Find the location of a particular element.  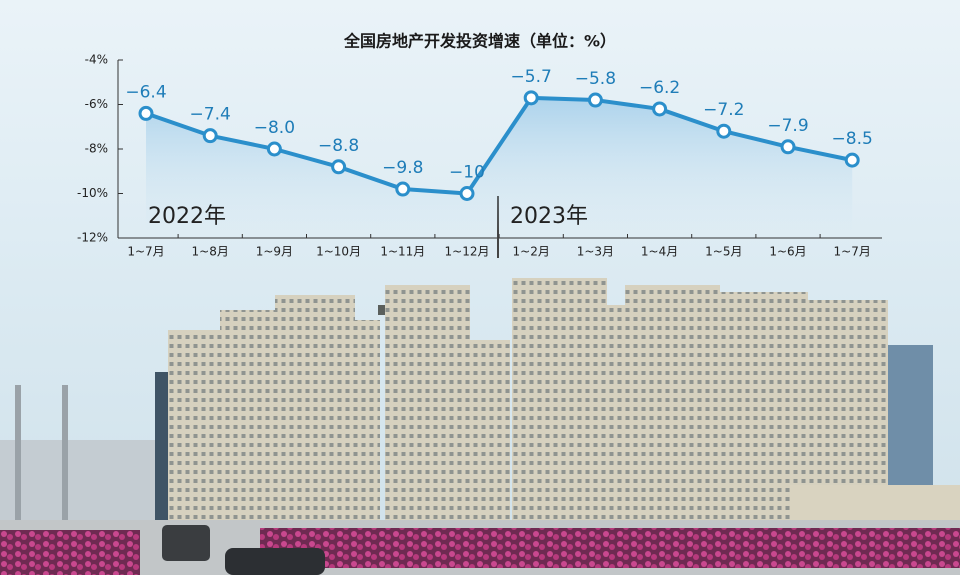

x-tick-label: 1~10月 is located at coordinates (338, 252).